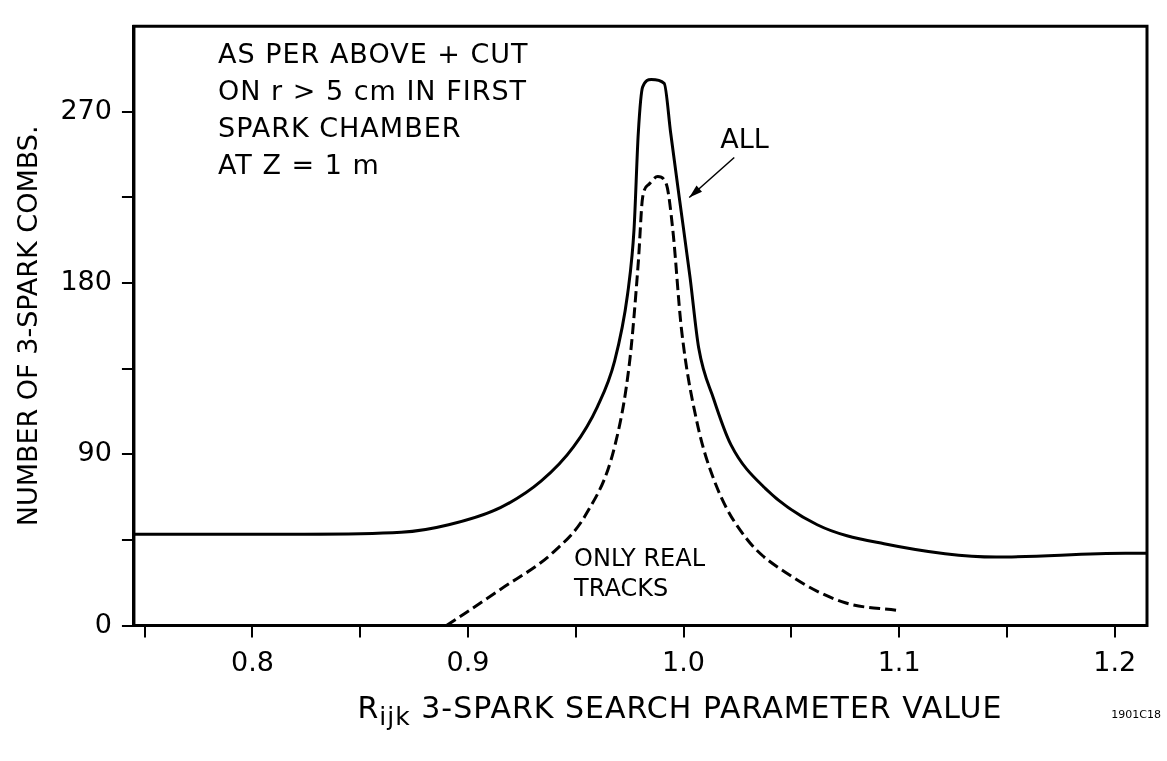 This screenshot has width=1167, height=761. I want to click on series-label: ONLY REAL TRACKS, so click(639, 573).